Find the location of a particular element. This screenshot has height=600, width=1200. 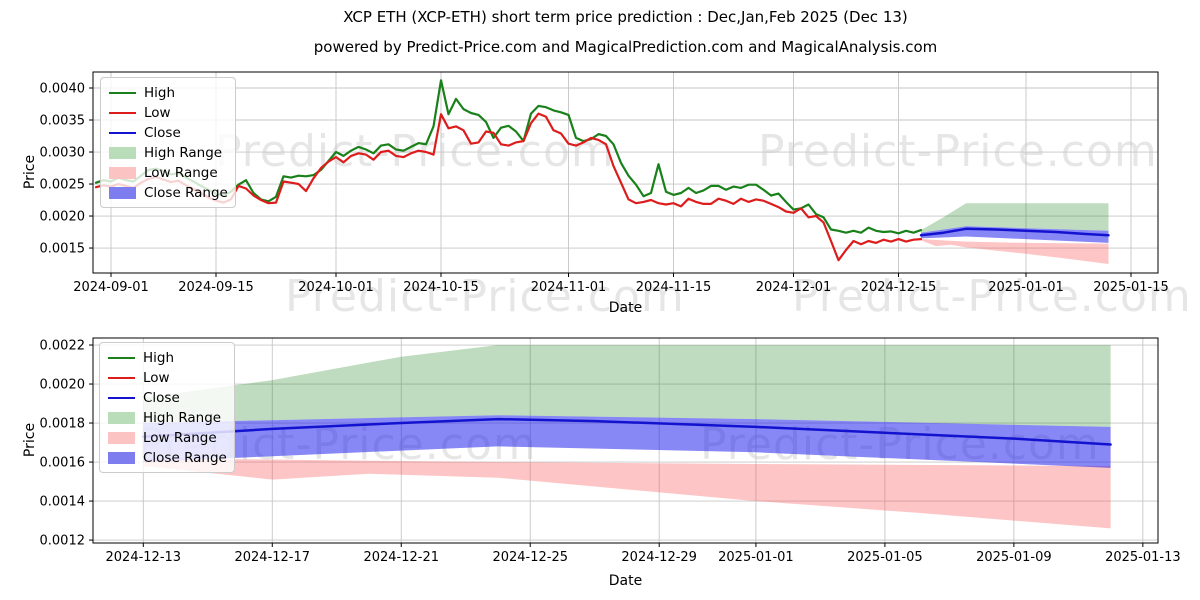

y-tick-label: 0.0018 is located at coordinates (63, 424).